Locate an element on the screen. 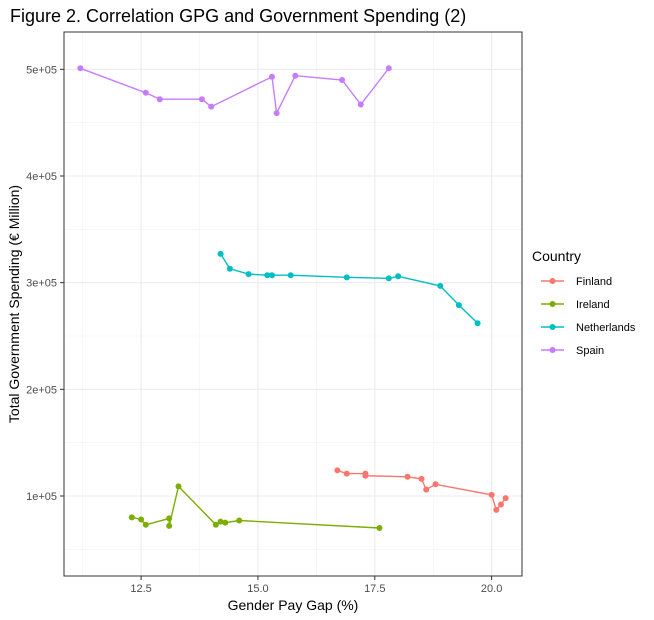 The width and height of the screenshot is (654, 620). legend: Country Finland Ireland Netherlands Spain is located at coordinates (584, 302).